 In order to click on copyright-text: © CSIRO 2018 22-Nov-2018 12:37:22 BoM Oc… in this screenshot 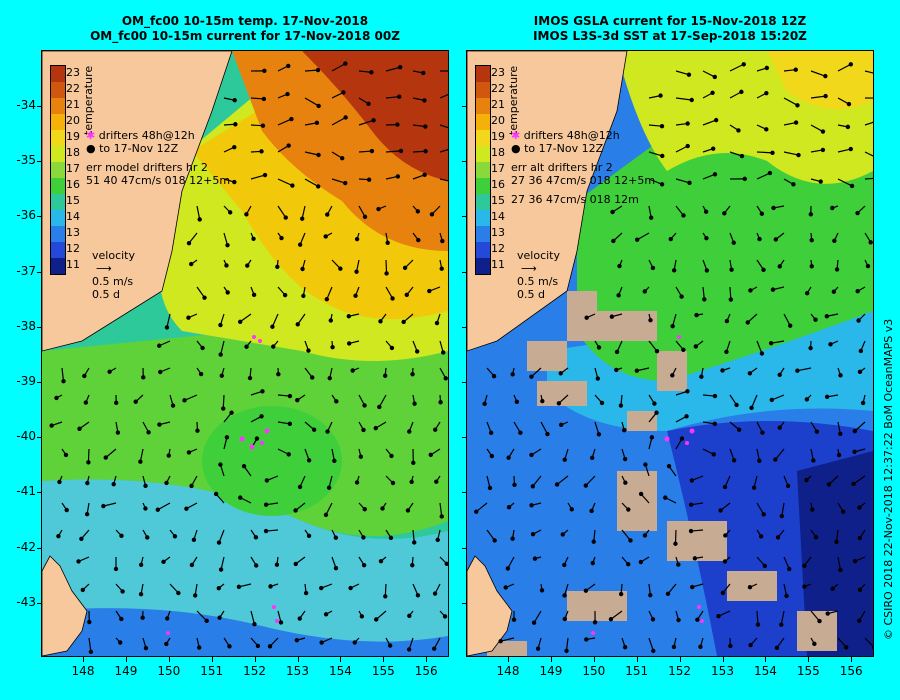, I will do `click(888, 479)`.